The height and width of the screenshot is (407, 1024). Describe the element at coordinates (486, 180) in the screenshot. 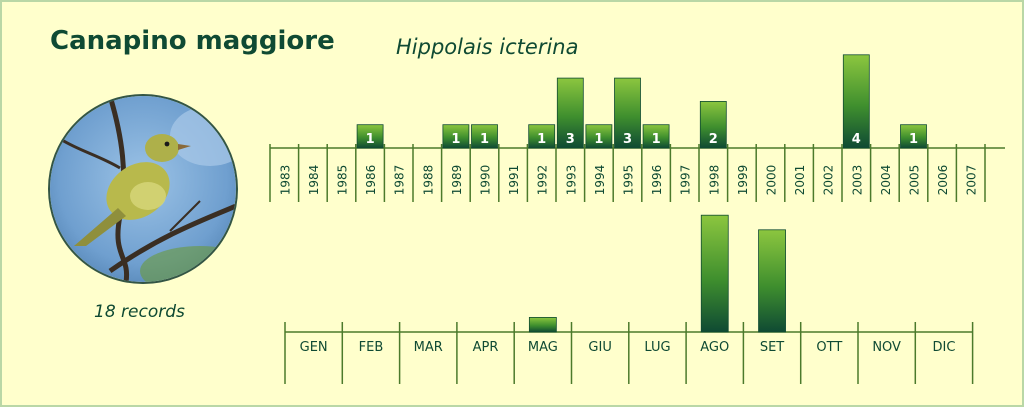

I see `year-tick-label: 1990` at that location.